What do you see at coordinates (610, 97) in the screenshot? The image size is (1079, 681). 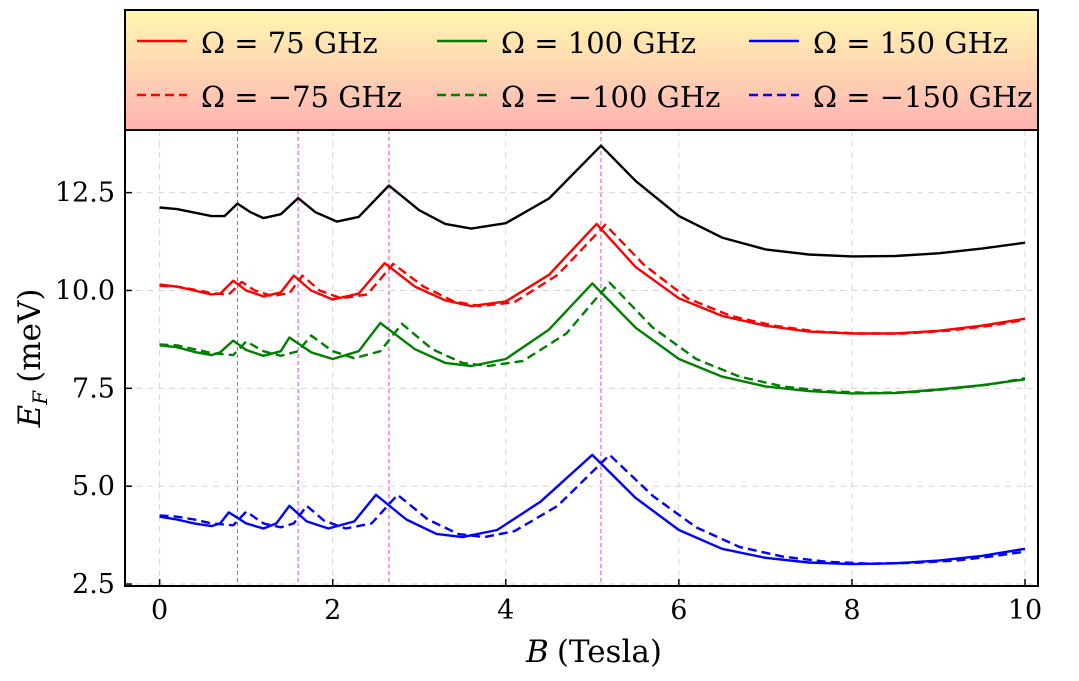 I see `legend-label: Ω = −100 GHz` at bounding box center [610, 97].